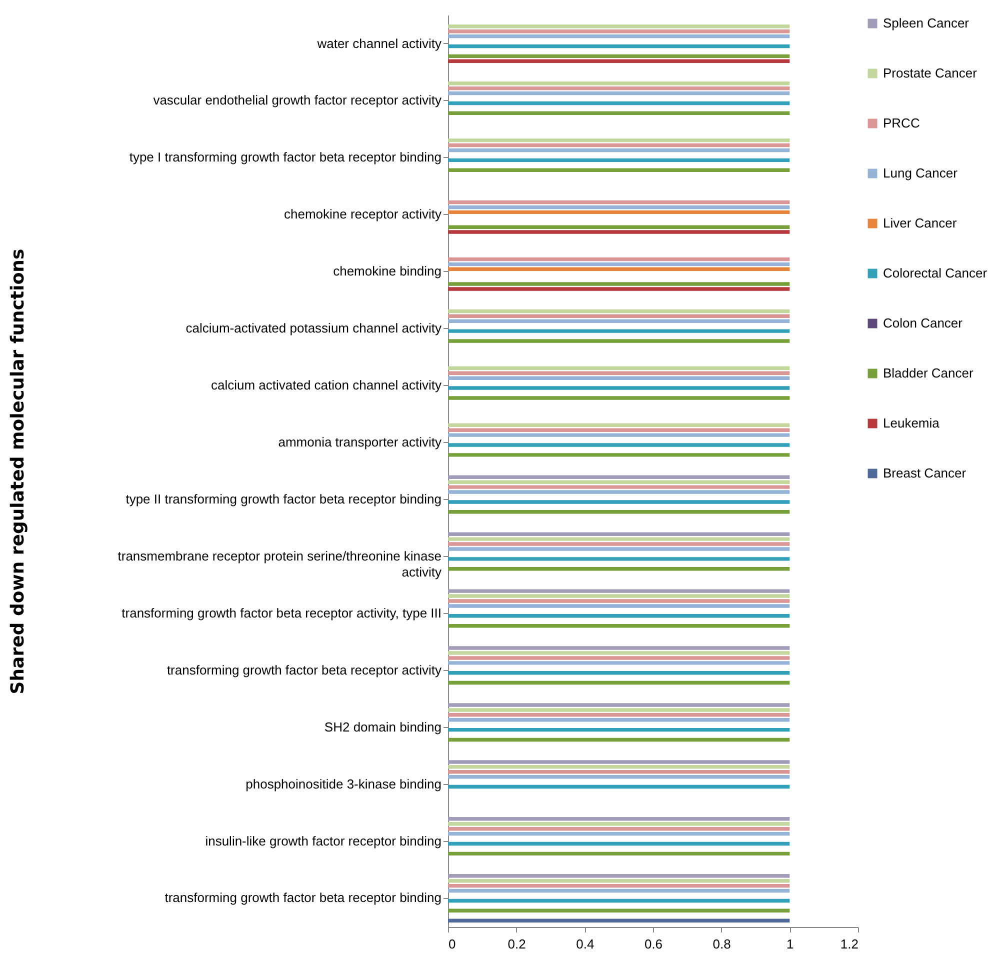  Describe the element at coordinates (849, 944) in the screenshot. I see `x-tick-label: 1.2` at that location.